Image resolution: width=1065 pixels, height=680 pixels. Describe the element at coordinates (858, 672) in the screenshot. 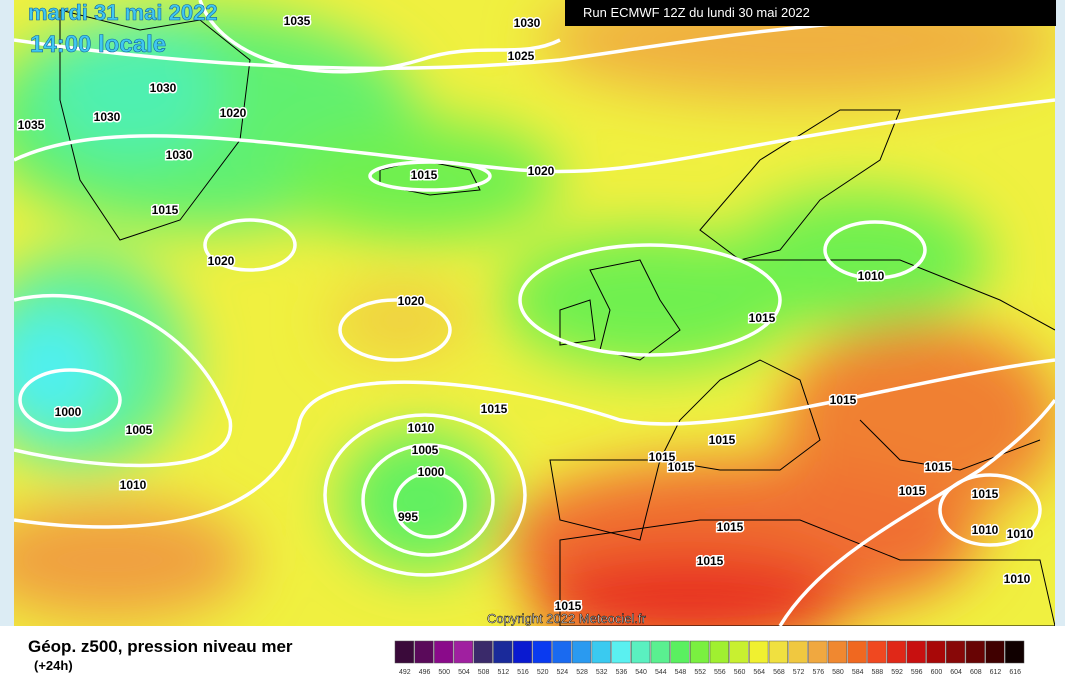

I see `colorbar-label: 584` at that location.